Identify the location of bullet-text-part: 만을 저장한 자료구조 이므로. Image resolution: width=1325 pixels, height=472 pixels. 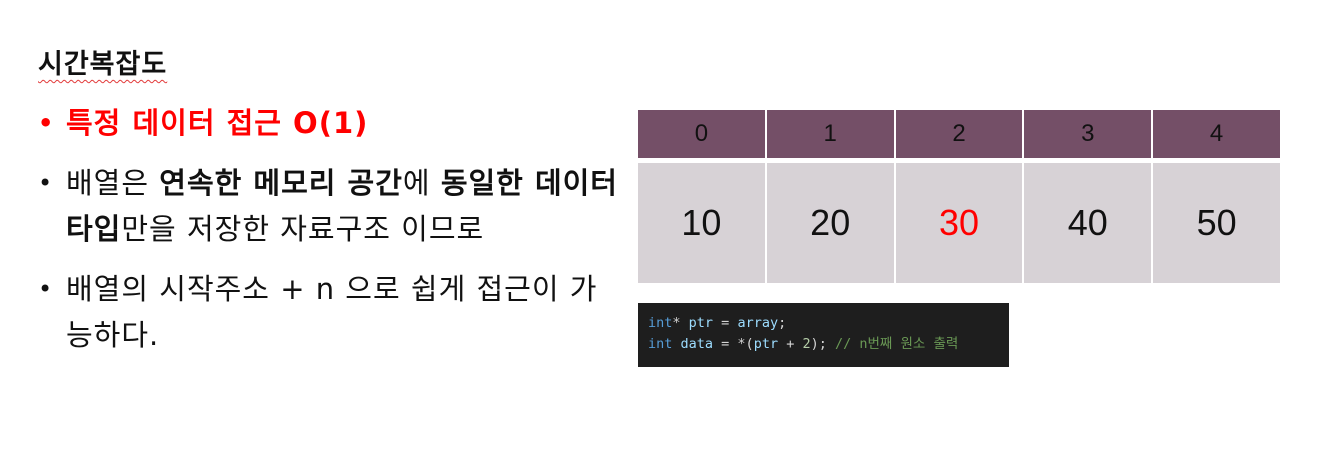
(303, 229).